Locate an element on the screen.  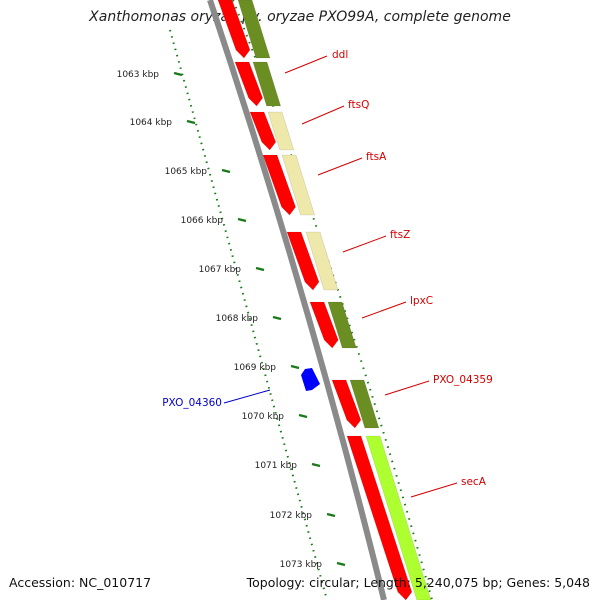
ruler-tick-label: 1067 kbp is located at coordinates (220, 270).